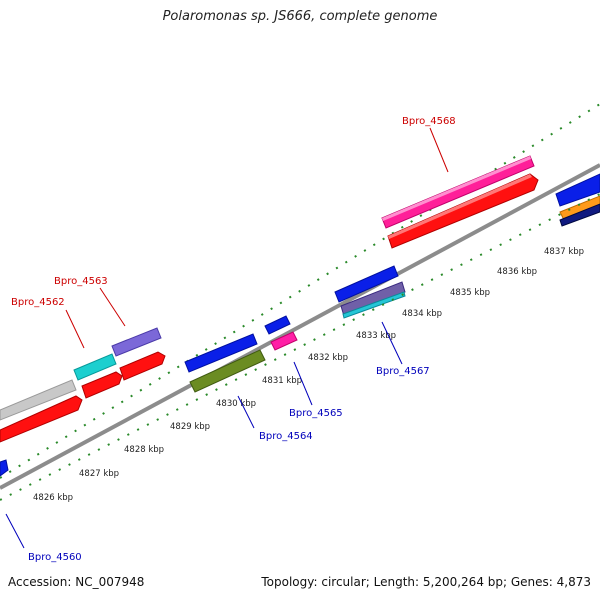 The height and width of the screenshot is (600, 600). I want to click on gene-bpro-4568-highlight, so click(456, 188).